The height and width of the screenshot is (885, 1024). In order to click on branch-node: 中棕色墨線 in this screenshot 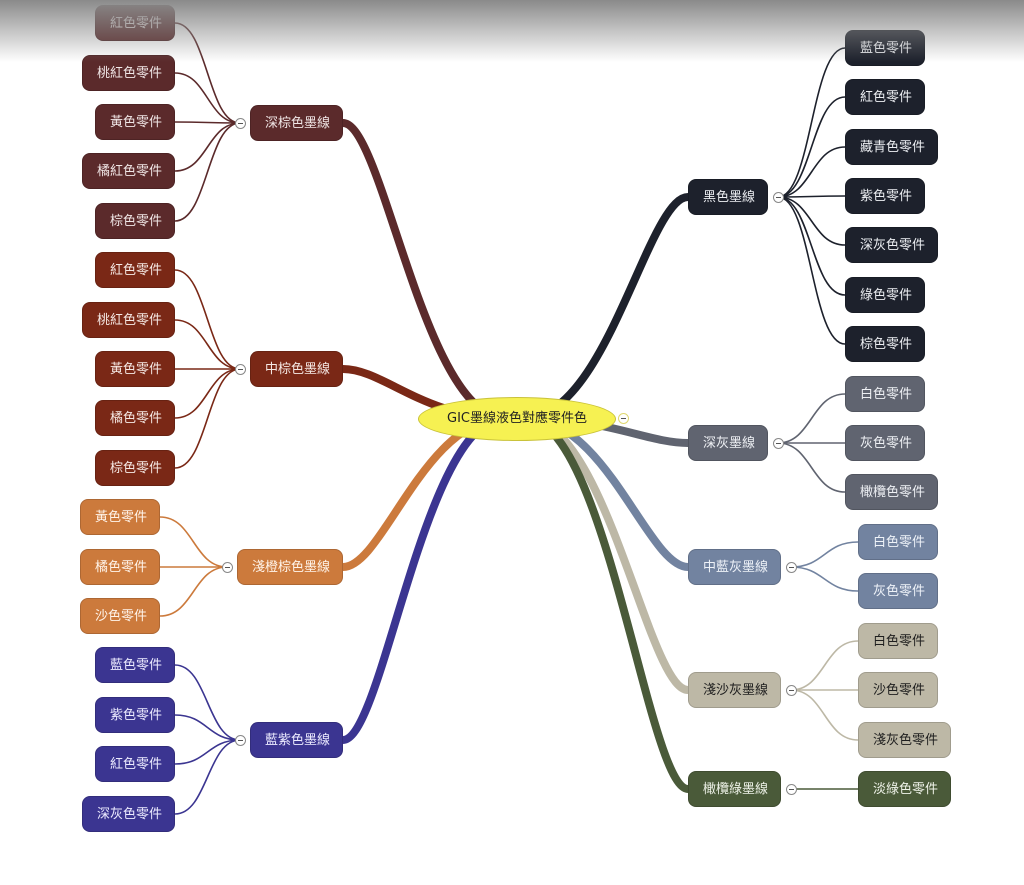, I will do `click(296, 369)`.